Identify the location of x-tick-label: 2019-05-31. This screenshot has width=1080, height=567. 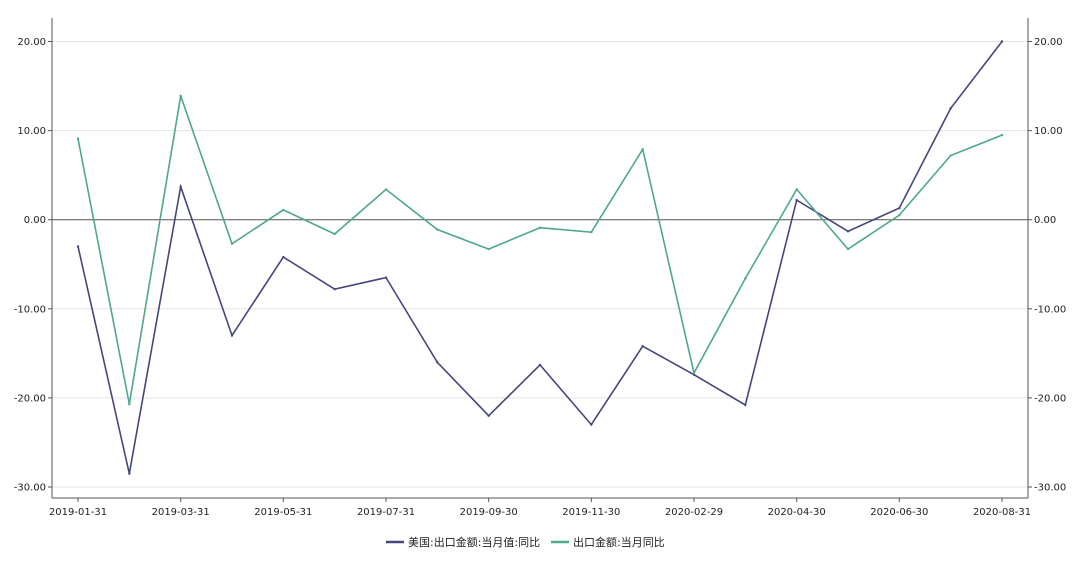
(283, 512).